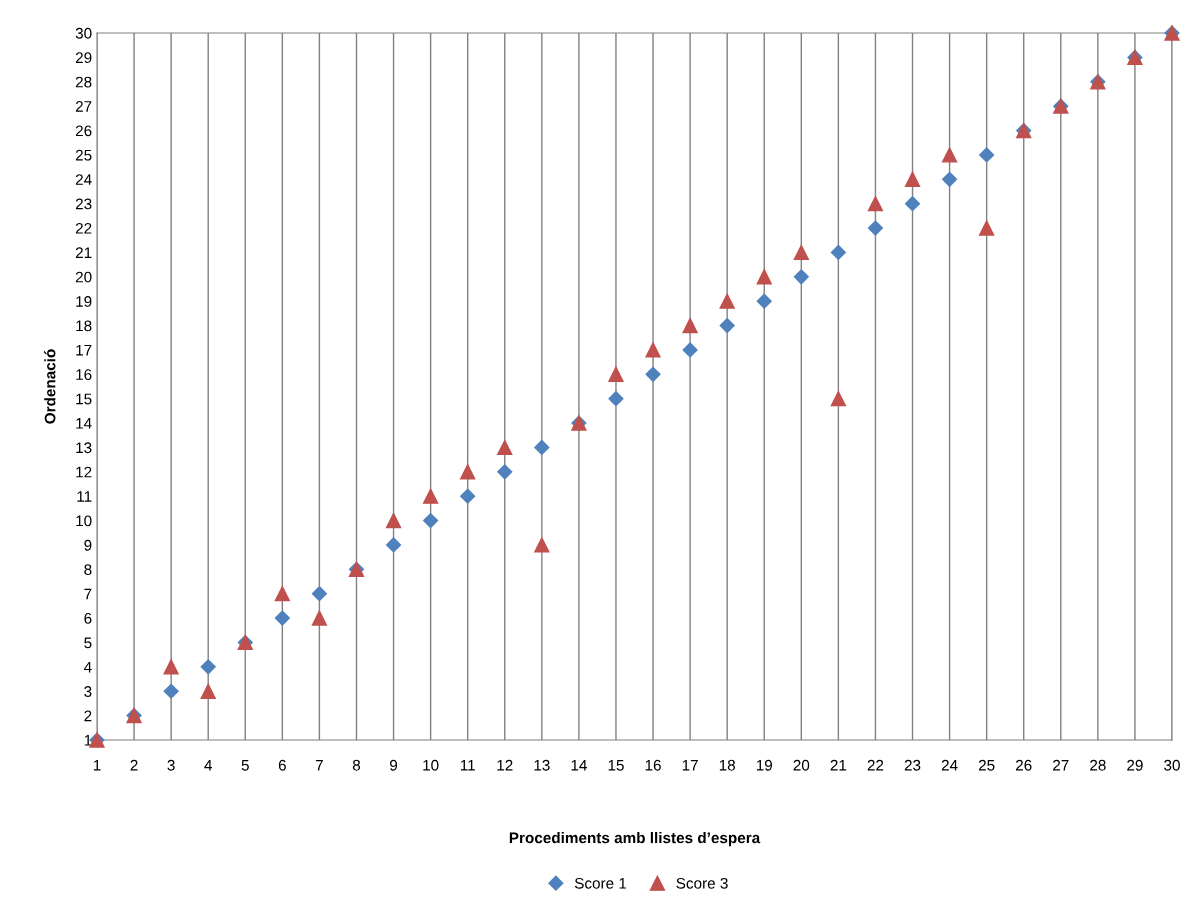  I want to click on y-tick-label: 8, so click(88, 570).